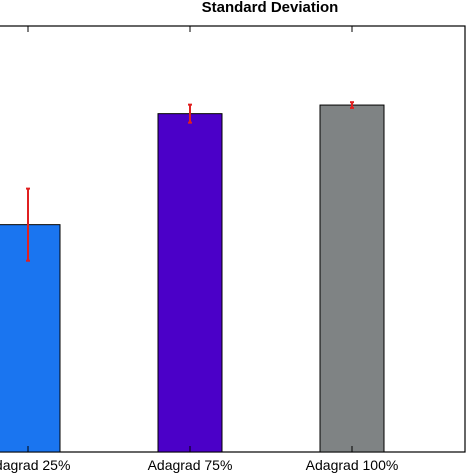 The height and width of the screenshot is (474, 474). I want to click on chart-title: Standard Deviation, so click(270, 8).